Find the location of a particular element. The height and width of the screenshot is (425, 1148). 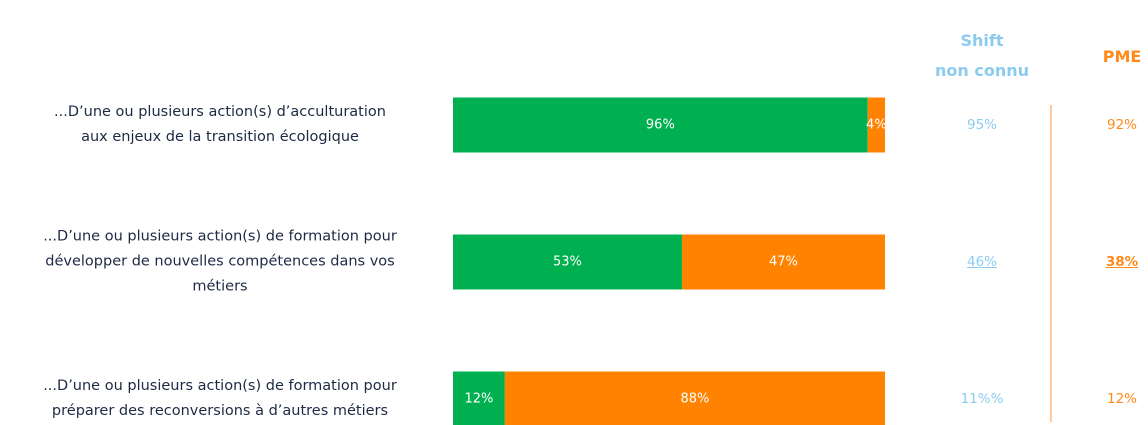

column-value: 11%% is located at coordinates (982, 399).